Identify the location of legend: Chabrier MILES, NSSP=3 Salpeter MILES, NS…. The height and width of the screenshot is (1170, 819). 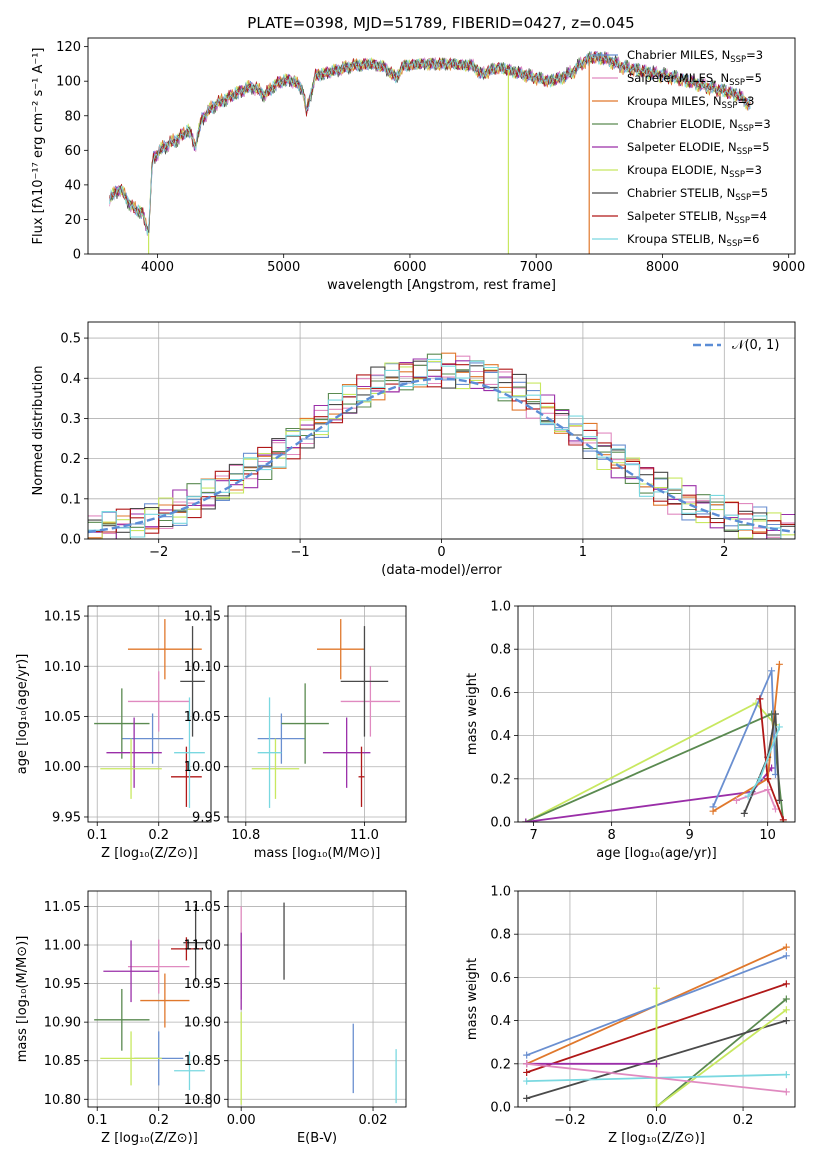
(681, 148).